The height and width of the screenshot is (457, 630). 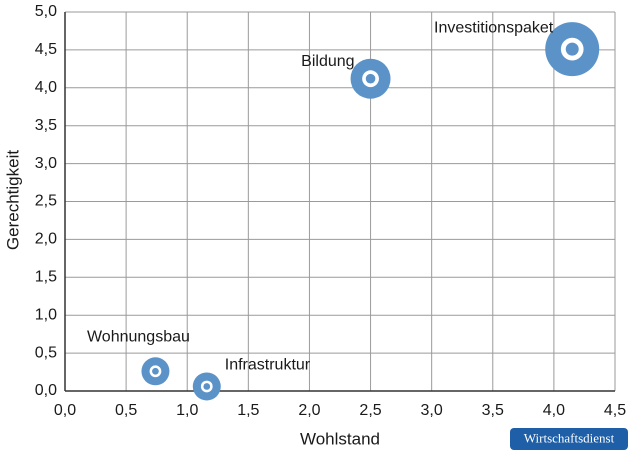 I want to click on y-tick-label: 3,5, so click(x=46, y=125).